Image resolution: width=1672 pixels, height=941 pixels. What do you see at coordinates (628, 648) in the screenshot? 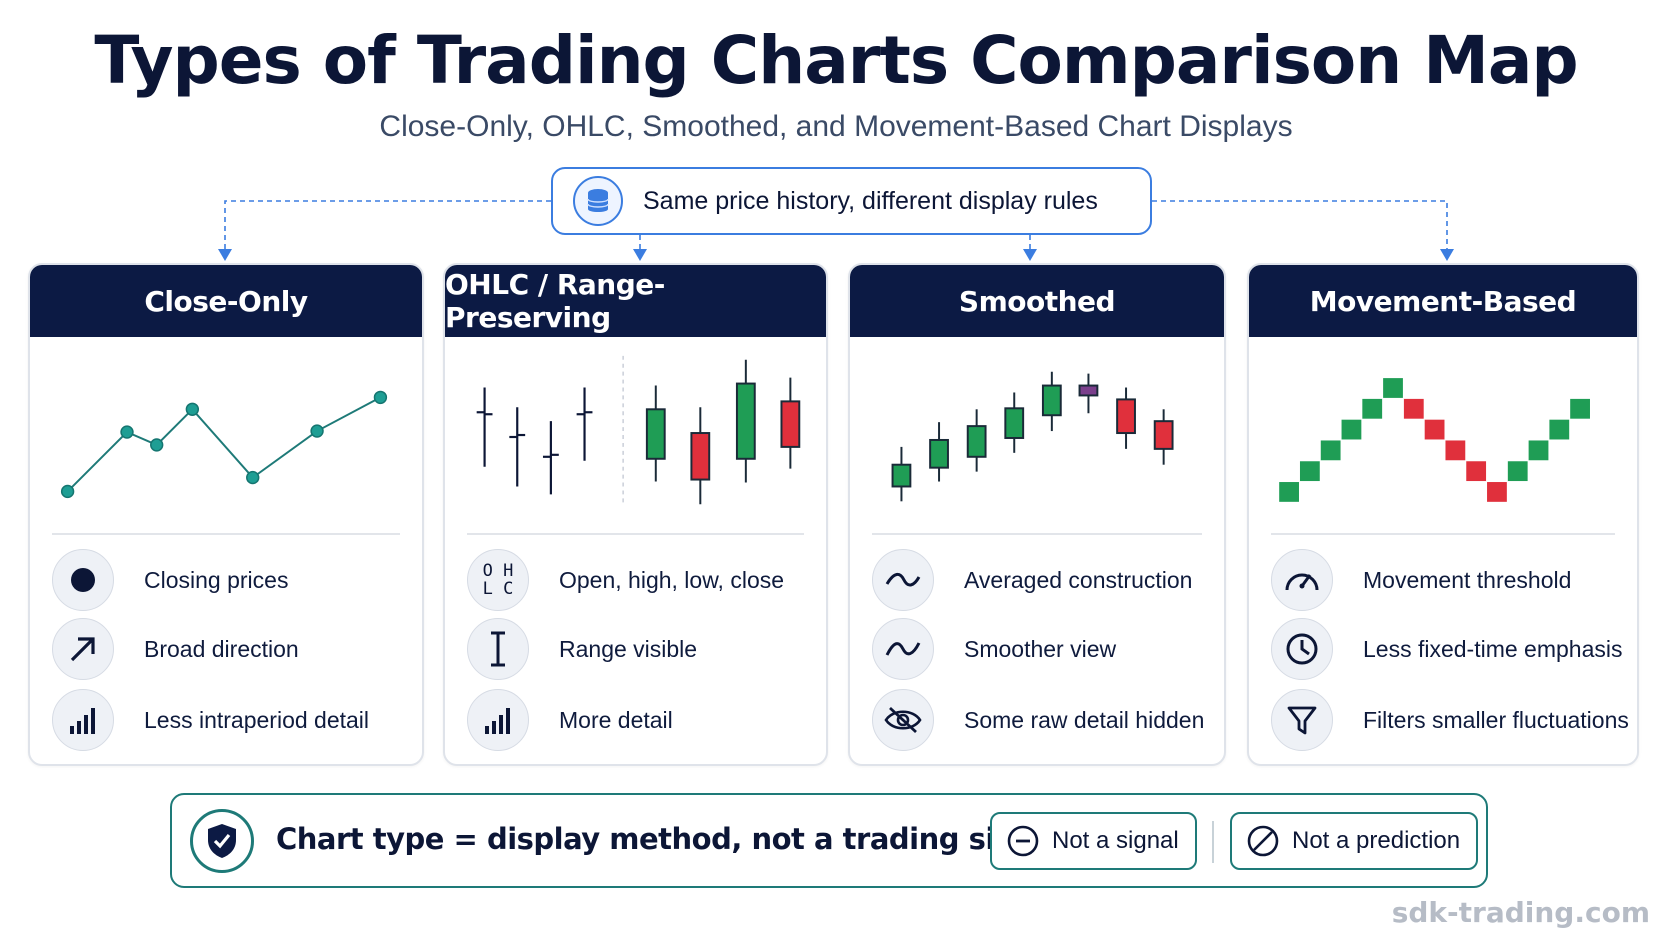
I see `feature-label: Range visible` at bounding box center [628, 648].